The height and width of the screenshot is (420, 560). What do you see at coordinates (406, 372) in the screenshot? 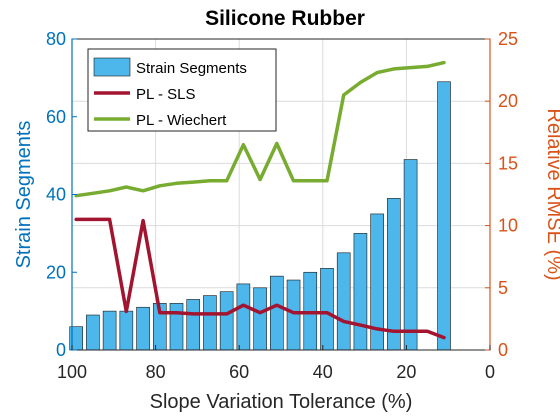
I see `x-tick-label: 20` at bounding box center [406, 372].